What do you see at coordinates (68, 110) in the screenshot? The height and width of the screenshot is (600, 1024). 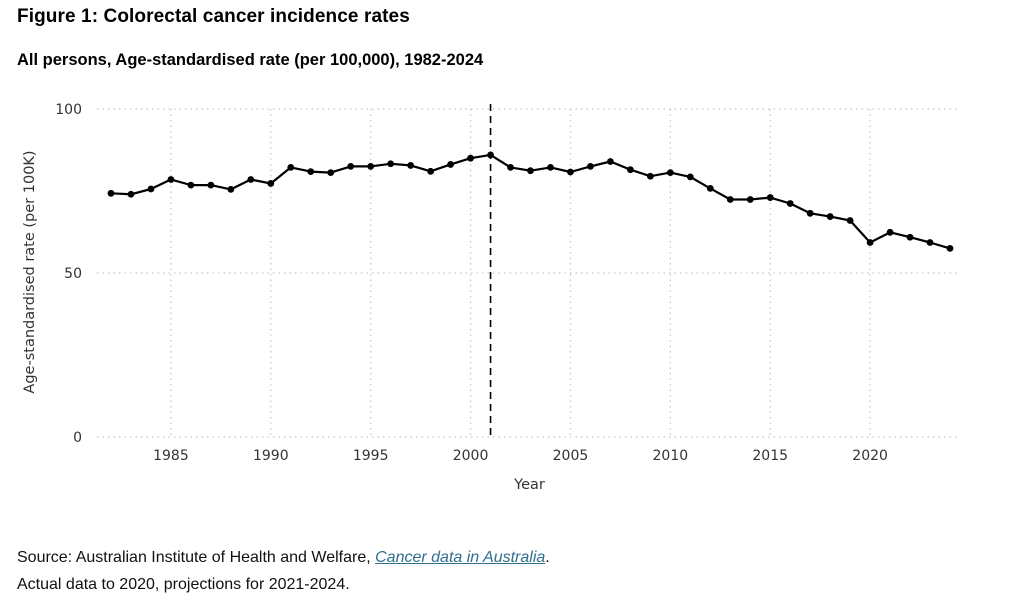 I see `y-tick-label: 100` at bounding box center [68, 110].